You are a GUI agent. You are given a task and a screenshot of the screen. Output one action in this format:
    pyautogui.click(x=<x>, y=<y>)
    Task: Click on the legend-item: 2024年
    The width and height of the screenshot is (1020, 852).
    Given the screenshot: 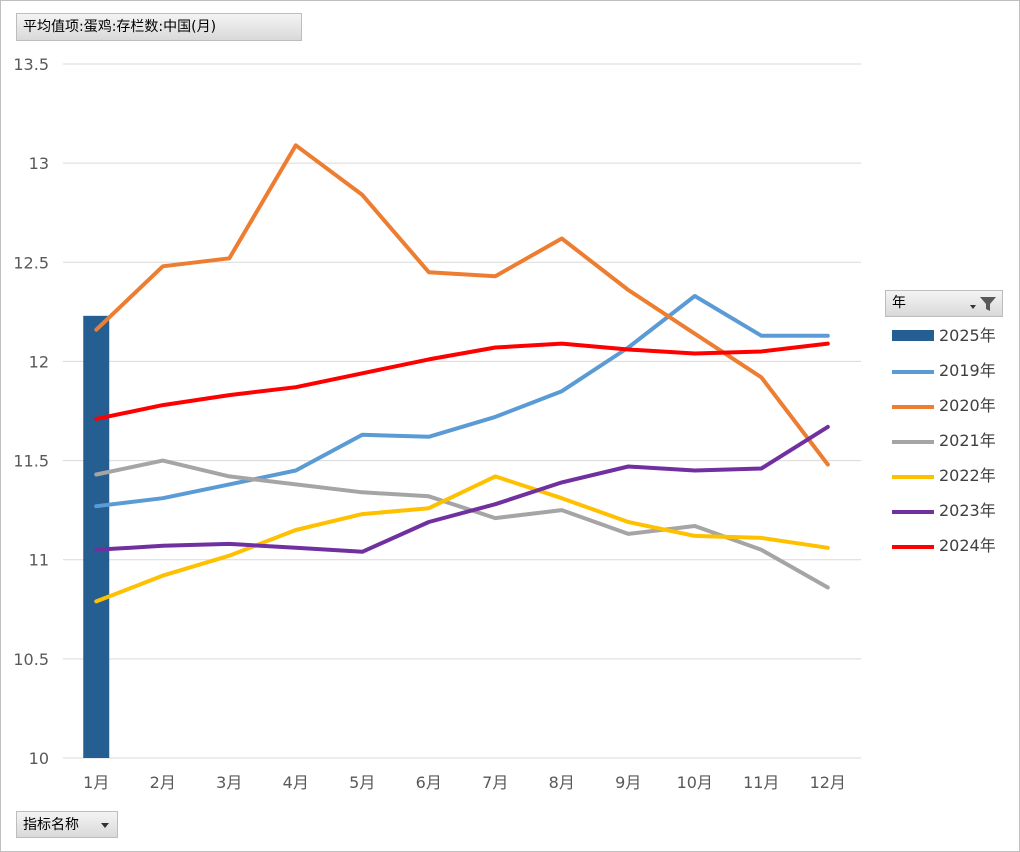 What is the action you would take?
    pyautogui.click(x=952, y=547)
    